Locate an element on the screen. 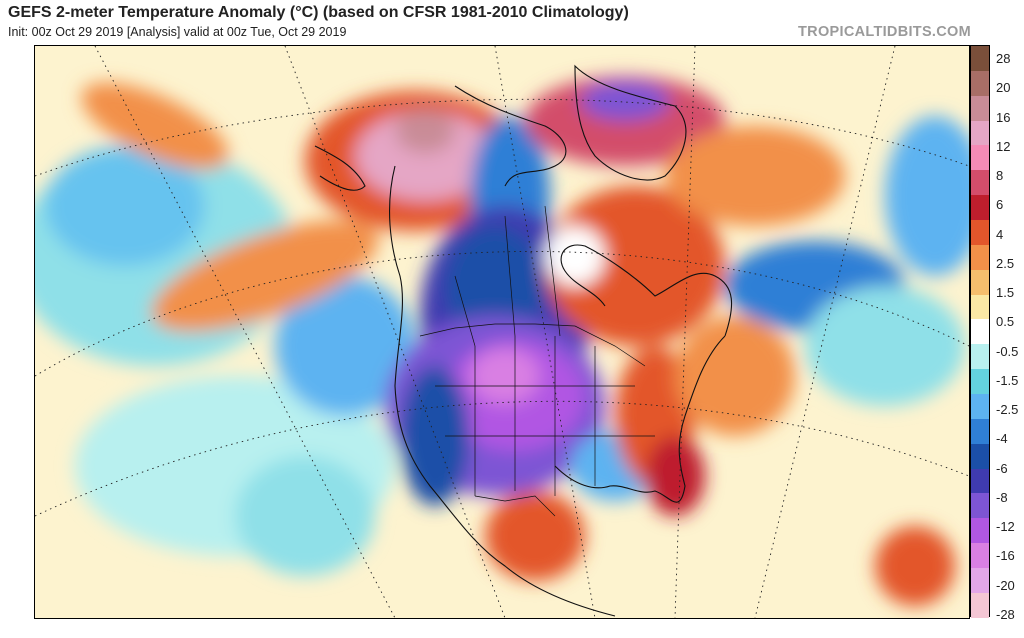 This screenshot has height=638, width=1024. greenland-cold-core is located at coordinates (625, 101).